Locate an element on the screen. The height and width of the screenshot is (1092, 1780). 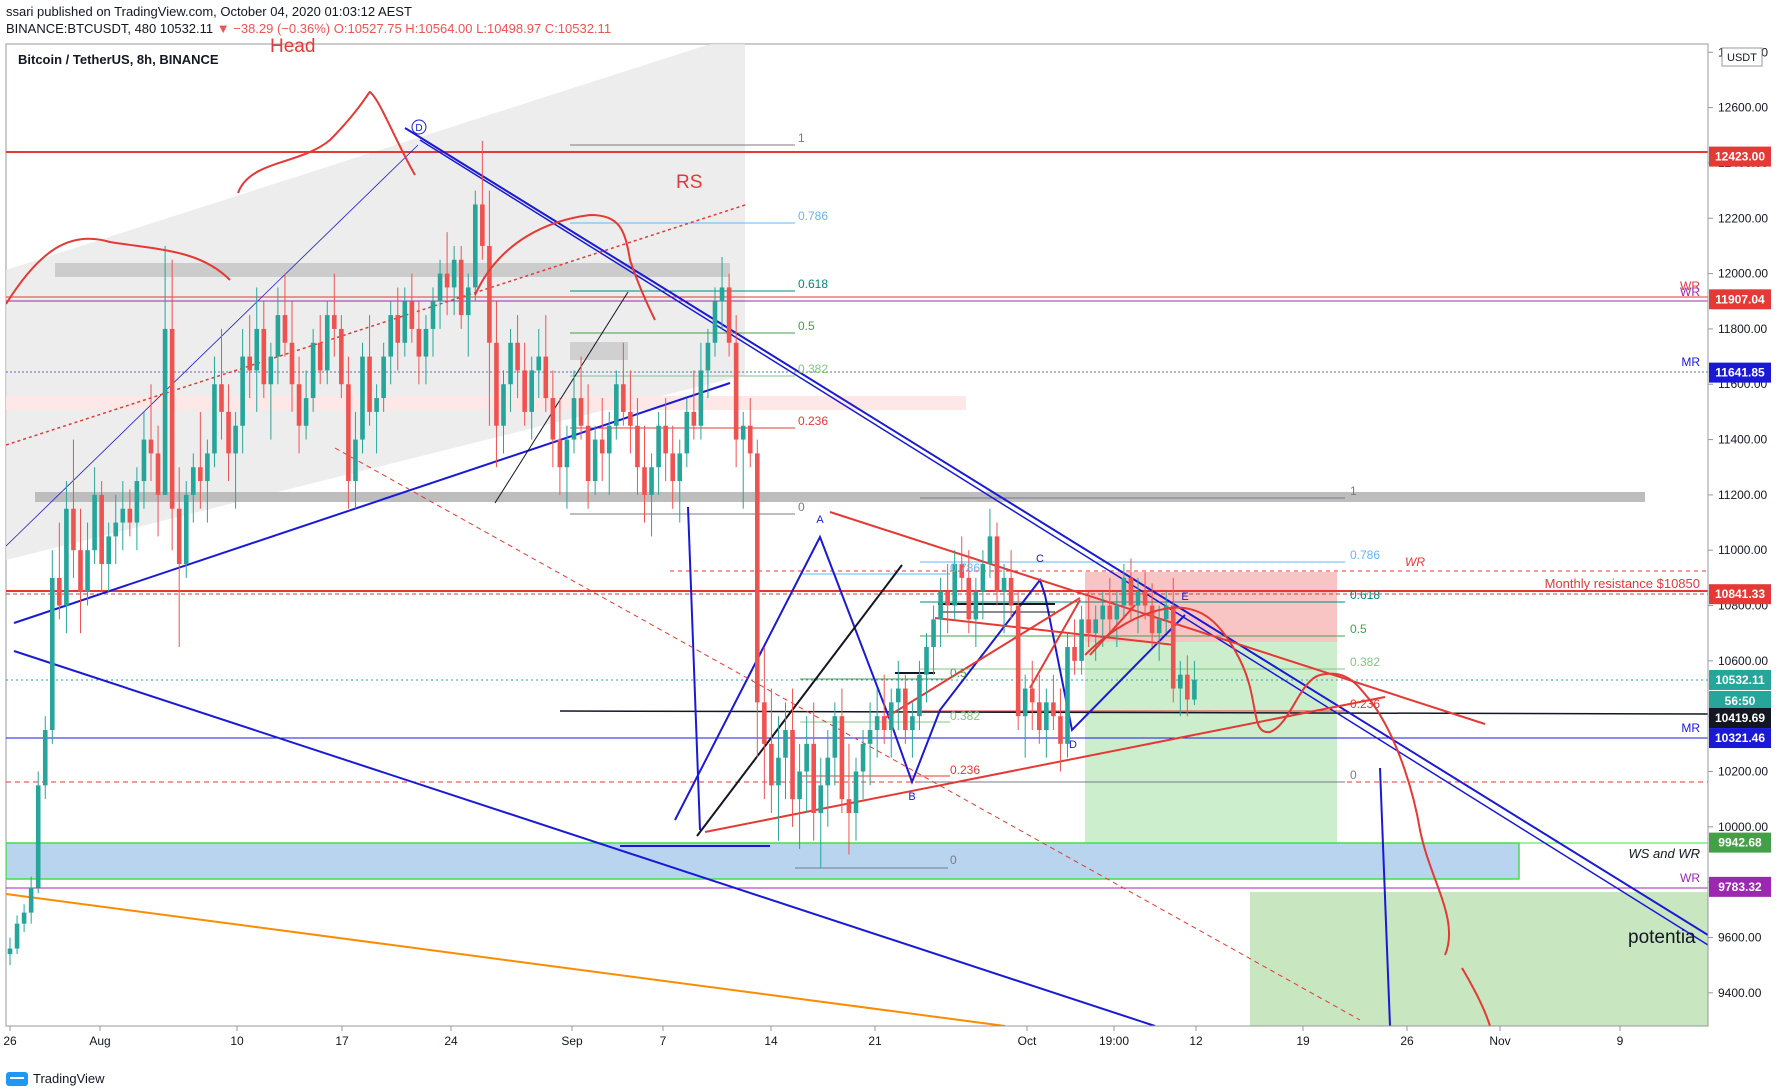
head-curve is located at coordinates (326, 142).